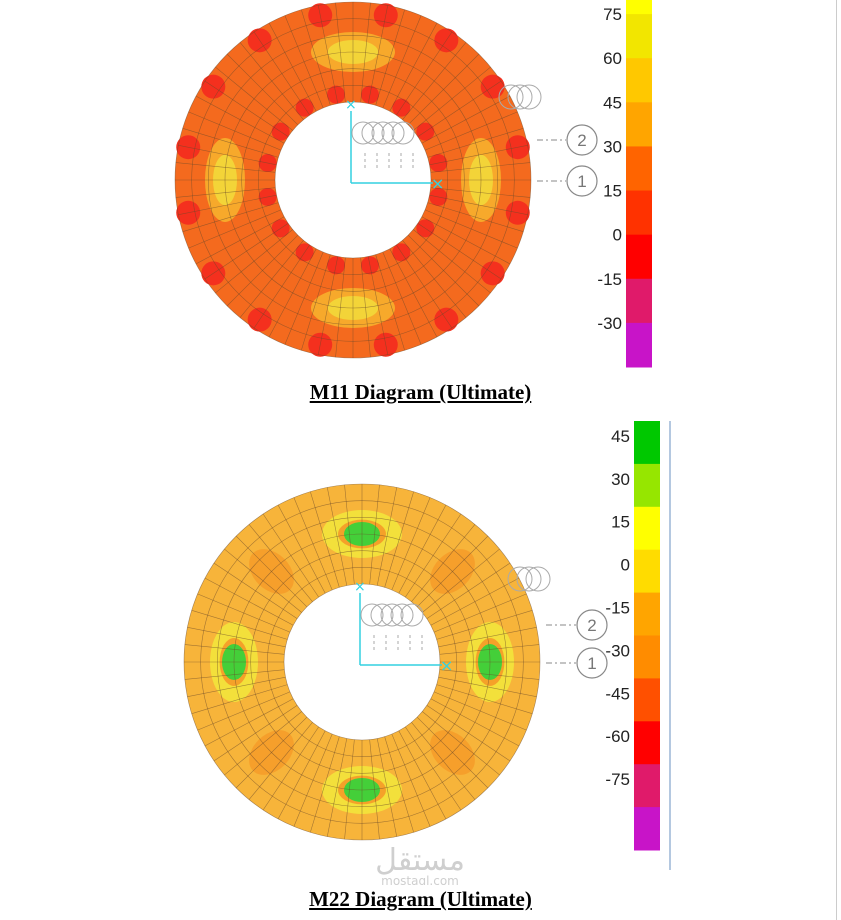 This screenshot has height=920, width=841. Describe the element at coordinates (617, 736) in the screenshot. I see `colorbar-tick-label: -60` at that location.